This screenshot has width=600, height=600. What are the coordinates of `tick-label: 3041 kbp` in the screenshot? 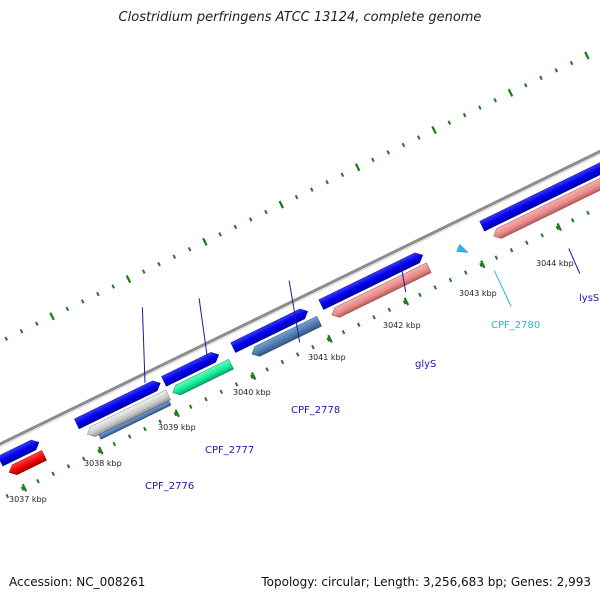 It's located at (327, 357).